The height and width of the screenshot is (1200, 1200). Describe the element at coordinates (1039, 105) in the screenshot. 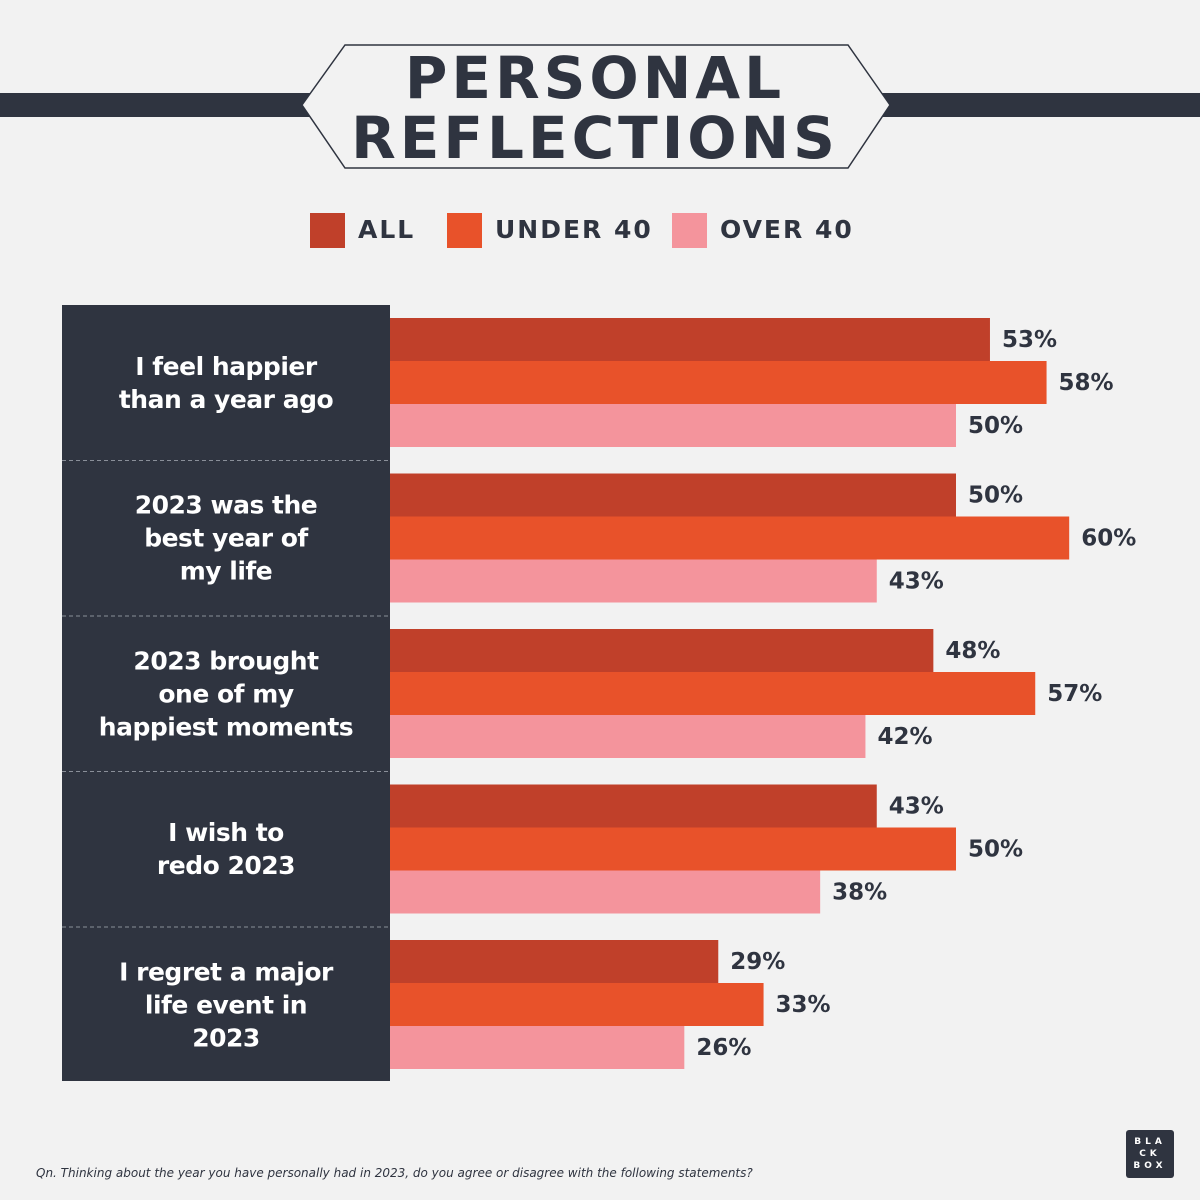

I see `header-band-right` at that location.